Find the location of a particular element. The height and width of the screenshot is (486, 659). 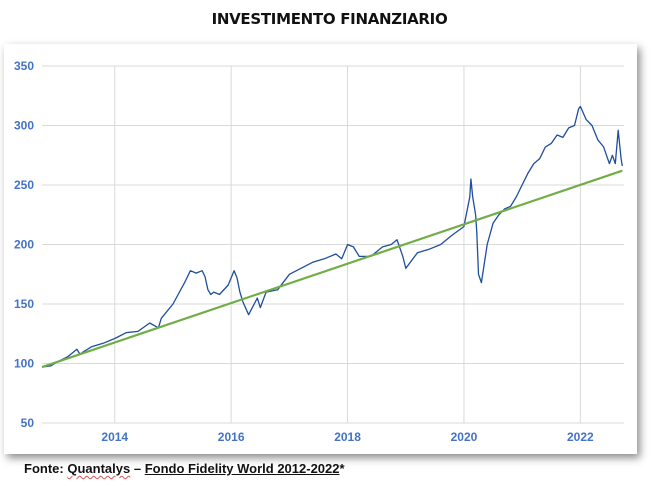

x-tick-label: 2022 is located at coordinates (580, 437).